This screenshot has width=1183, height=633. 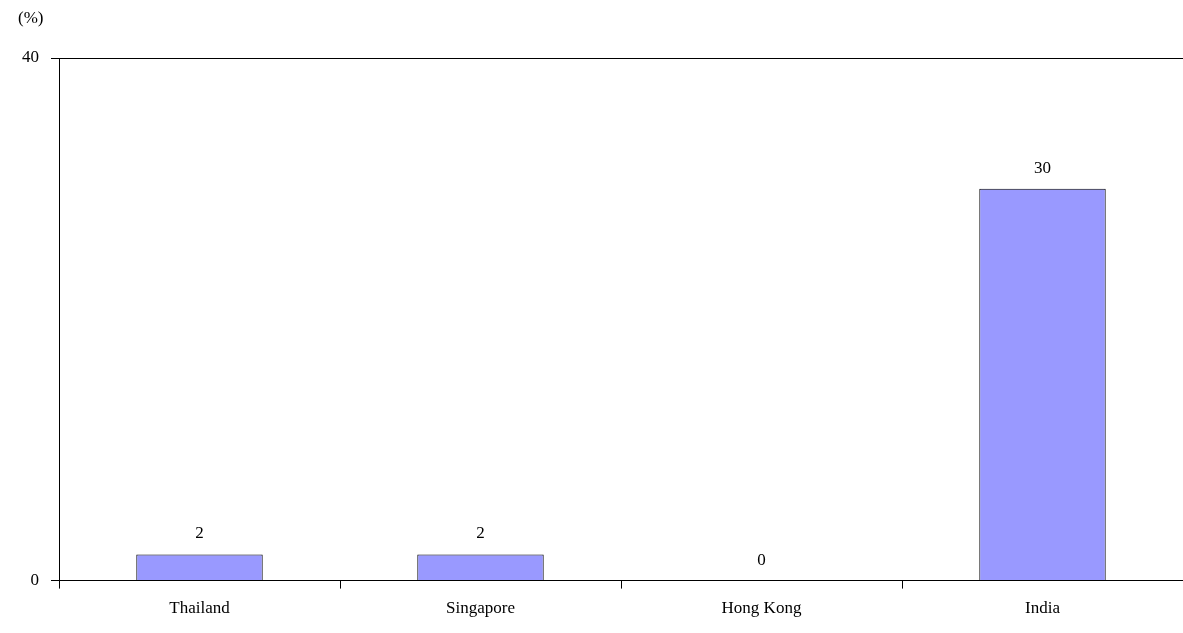 What do you see at coordinates (1042, 167) in the screenshot?
I see `data-label: 30` at bounding box center [1042, 167].